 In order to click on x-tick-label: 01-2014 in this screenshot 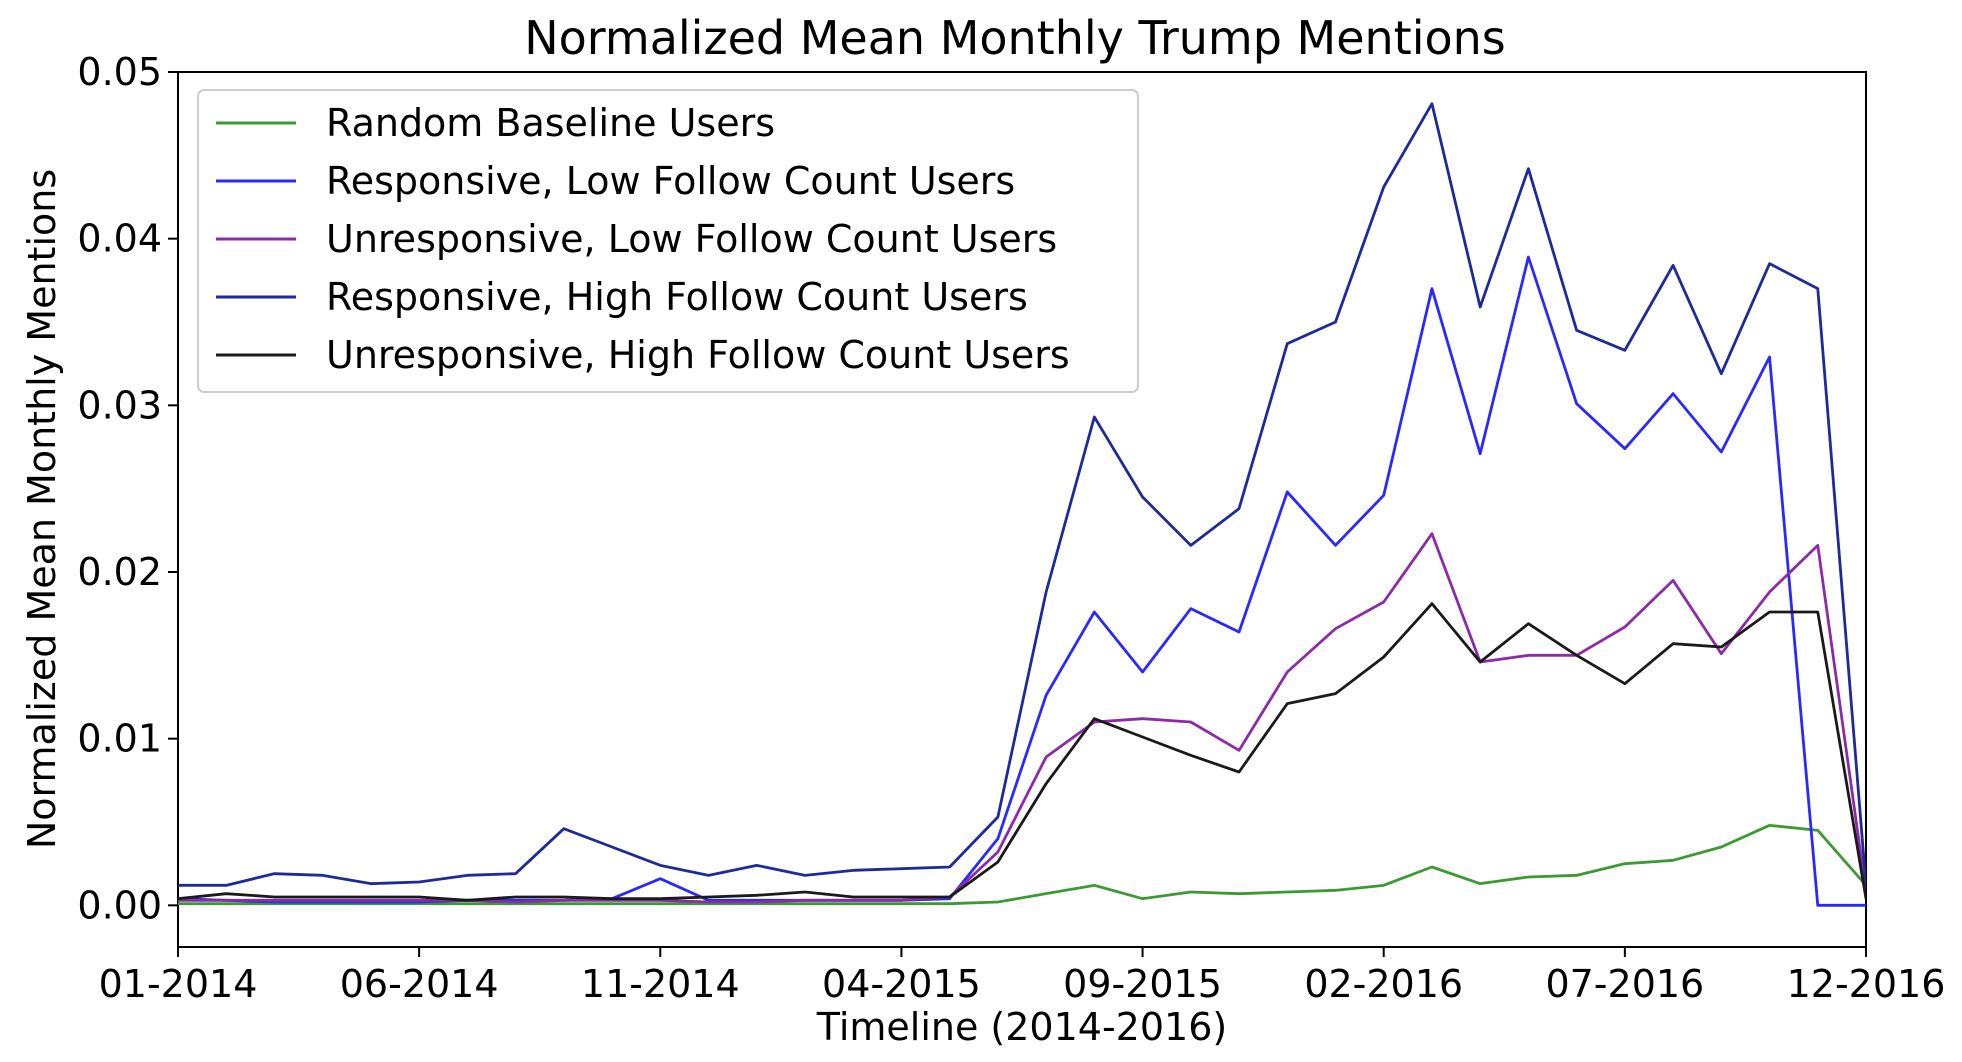, I will do `click(178, 984)`.